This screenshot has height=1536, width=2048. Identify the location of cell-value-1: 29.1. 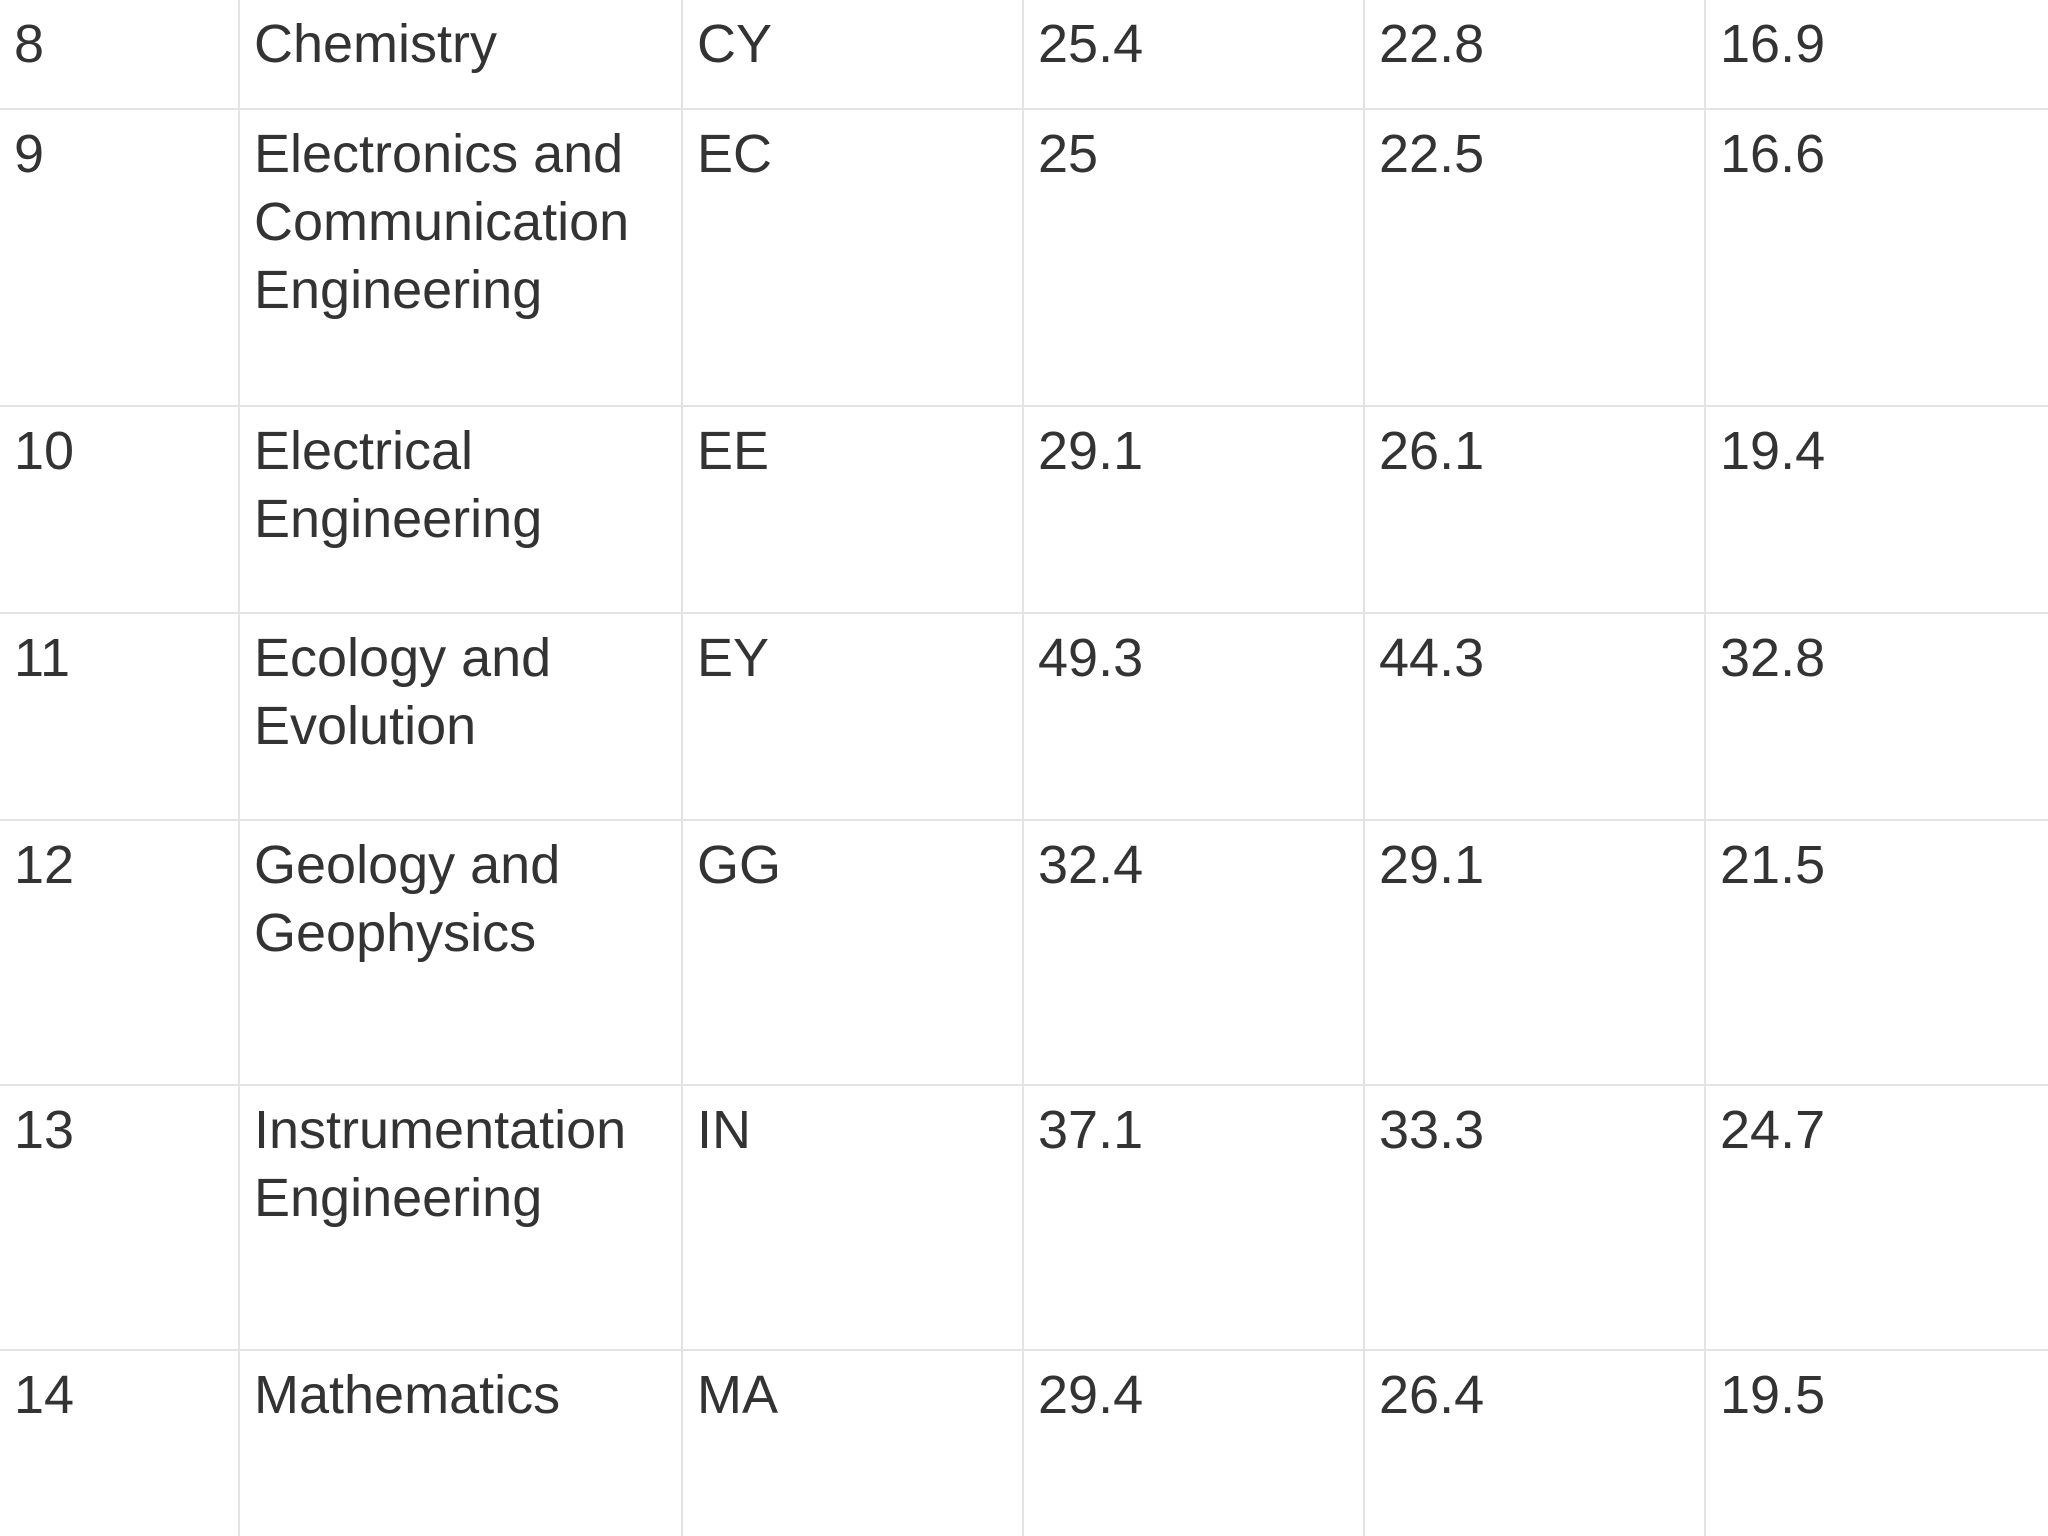
(1193, 509).